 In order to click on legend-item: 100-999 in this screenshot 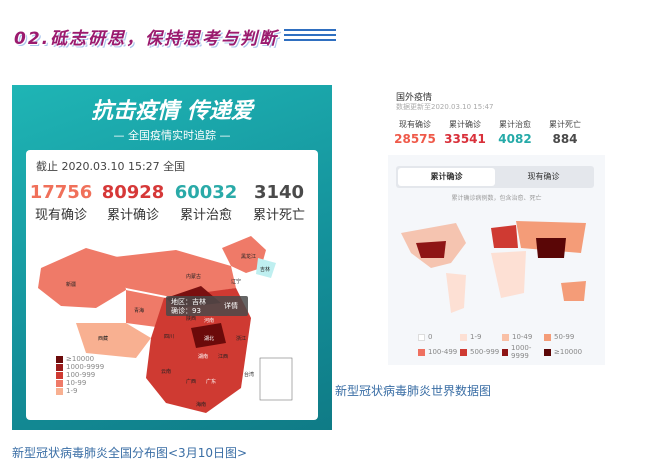, I will do `click(75, 375)`.